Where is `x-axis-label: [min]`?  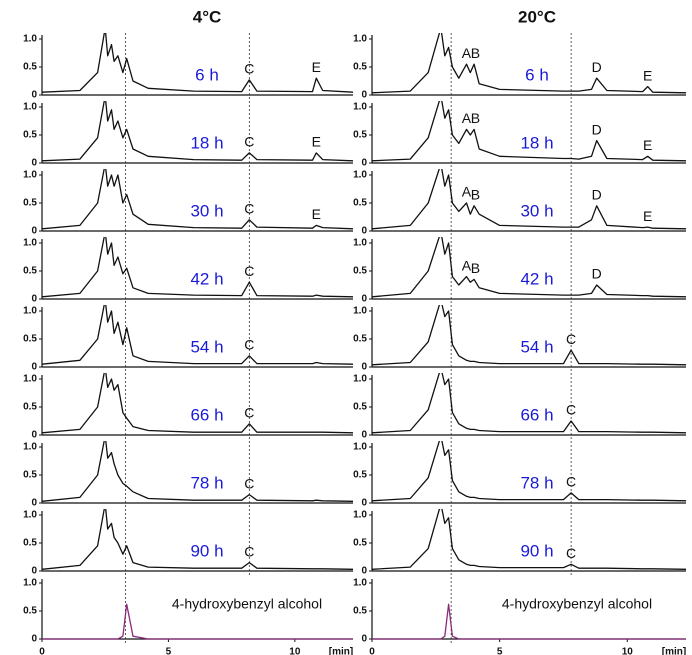
x-axis-label: [min] is located at coordinates (674, 651).